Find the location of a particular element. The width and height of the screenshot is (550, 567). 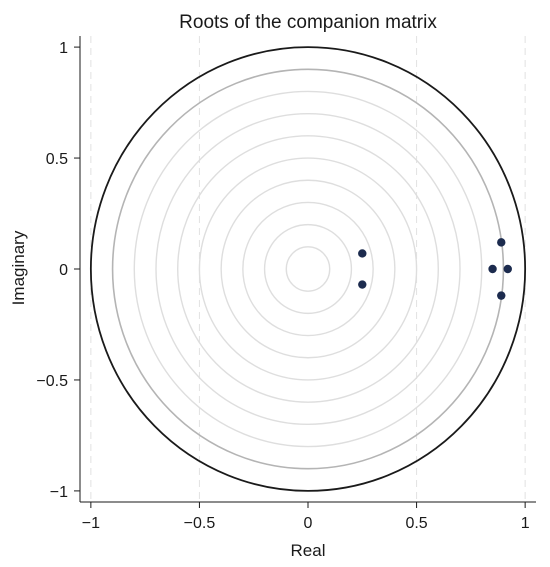

reference-circle is located at coordinates (308, 269).